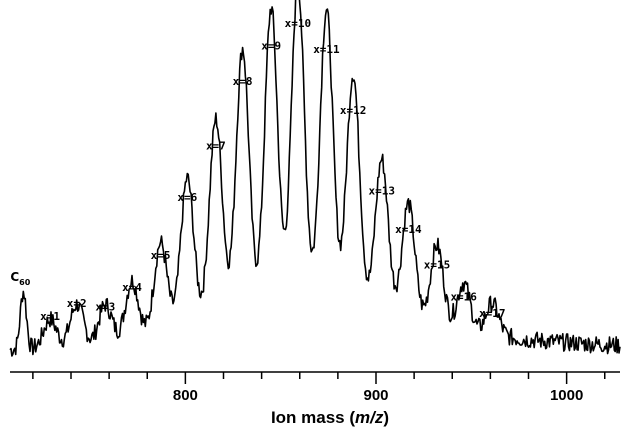 Image resolution: width=622 pixels, height=433 pixels. Describe the element at coordinates (319, 388) in the screenshot. I see `x-axis-ticks: 800 900 1000` at that location.